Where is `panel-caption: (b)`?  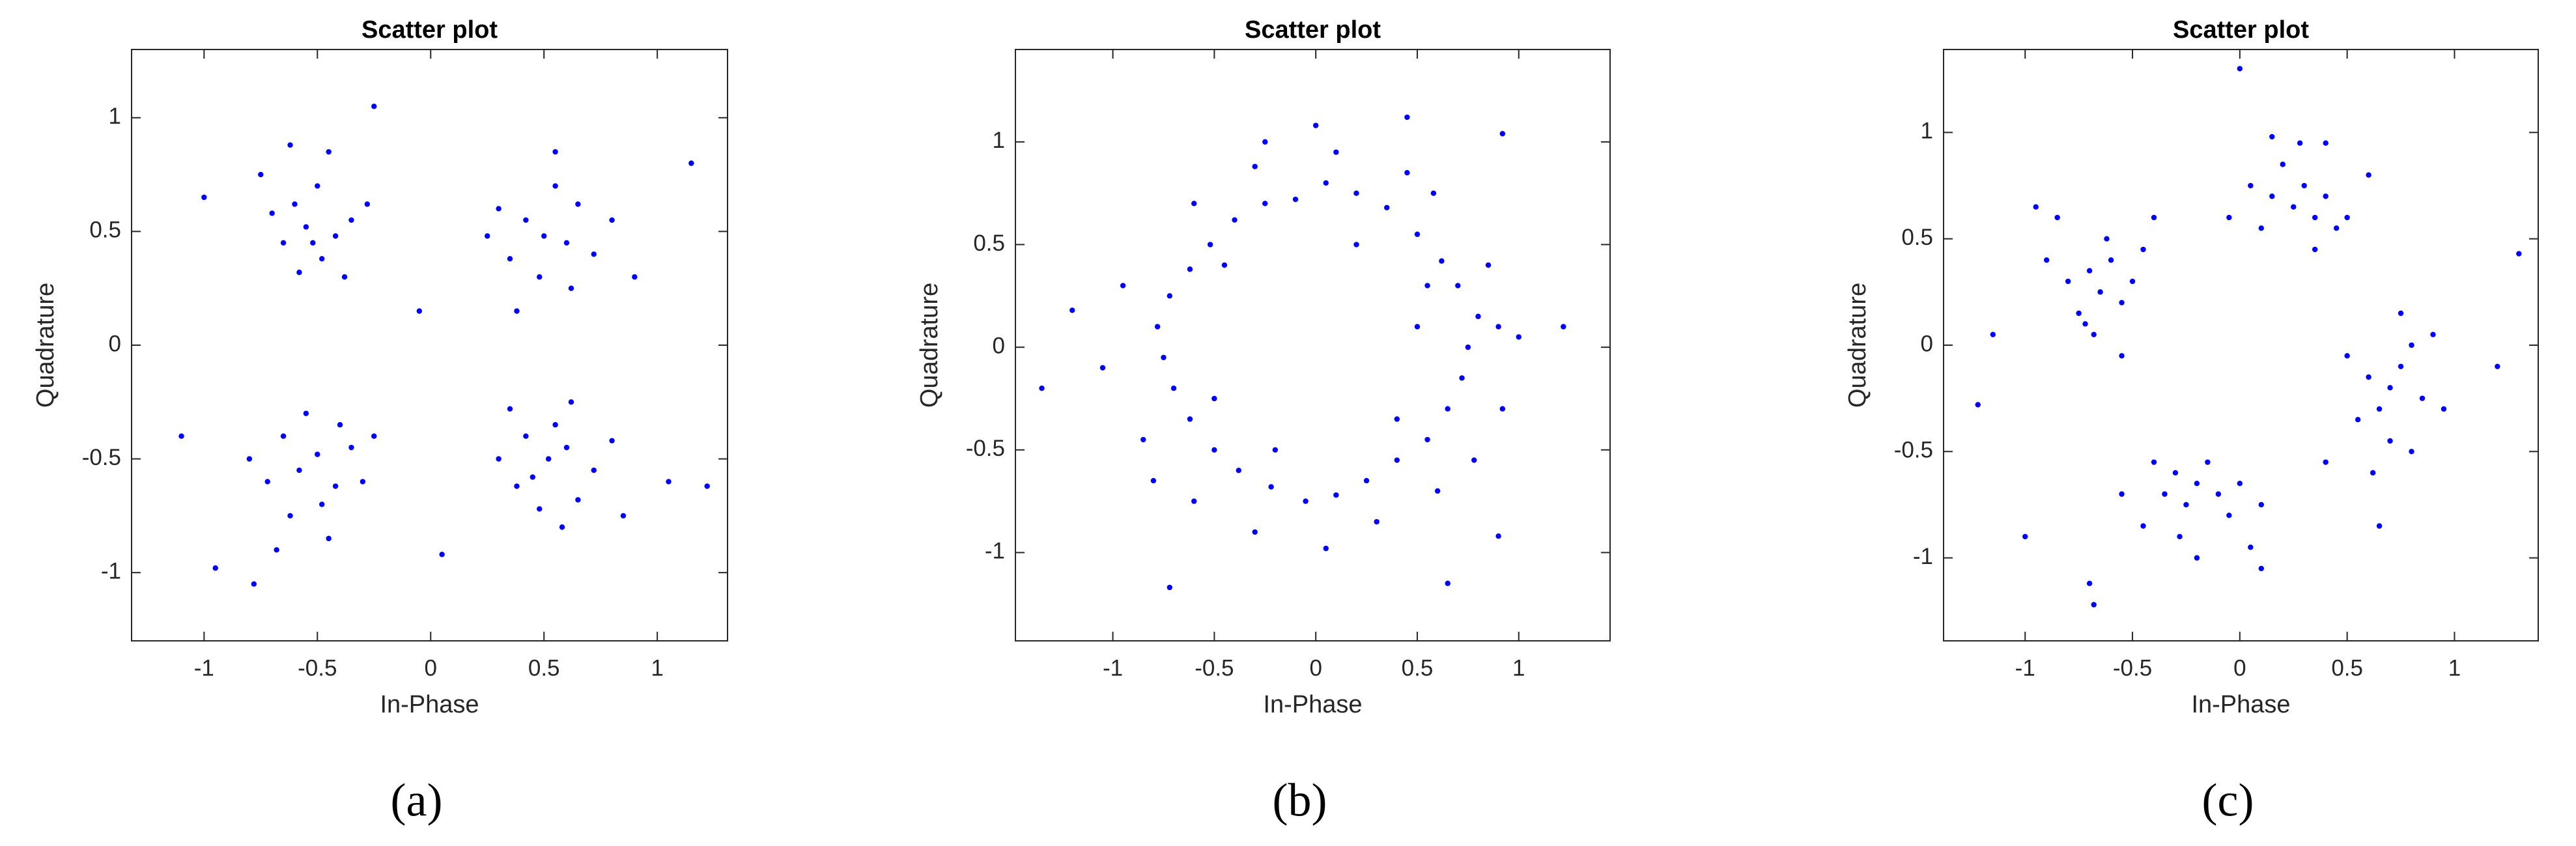 panel-caption: (b) is located at coordinates (1300, 800).